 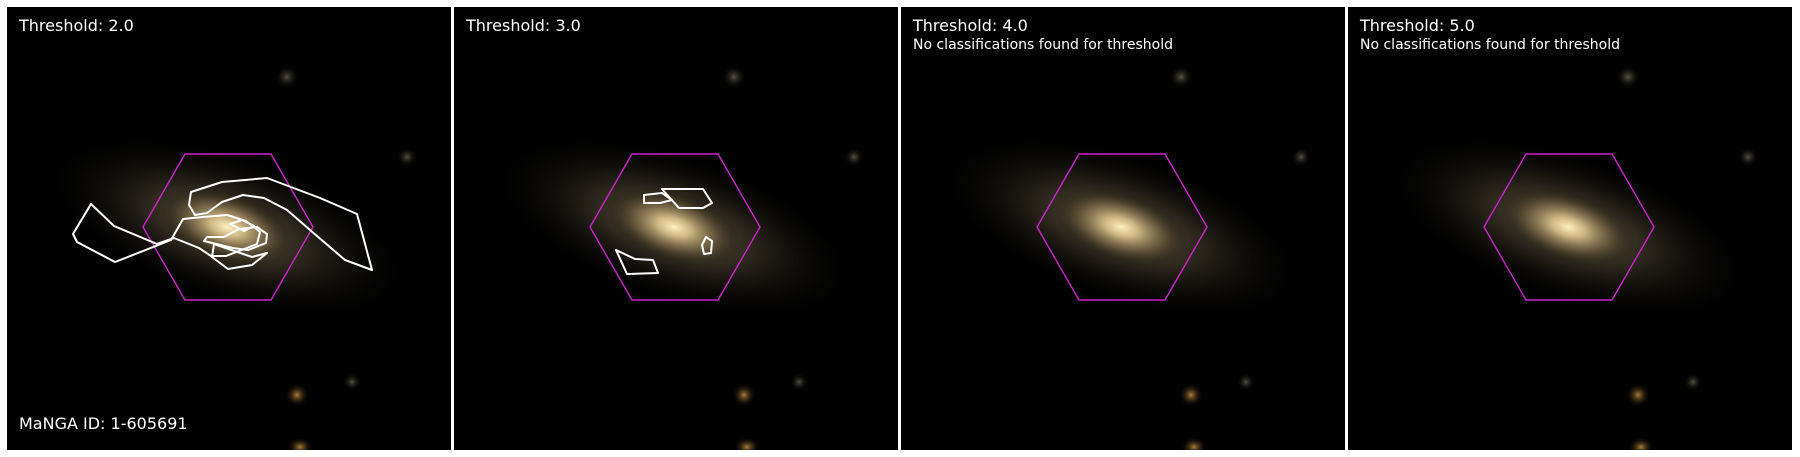 I want to click on threshold-label: Threshold: 4.0, so click(x=970, y=25).